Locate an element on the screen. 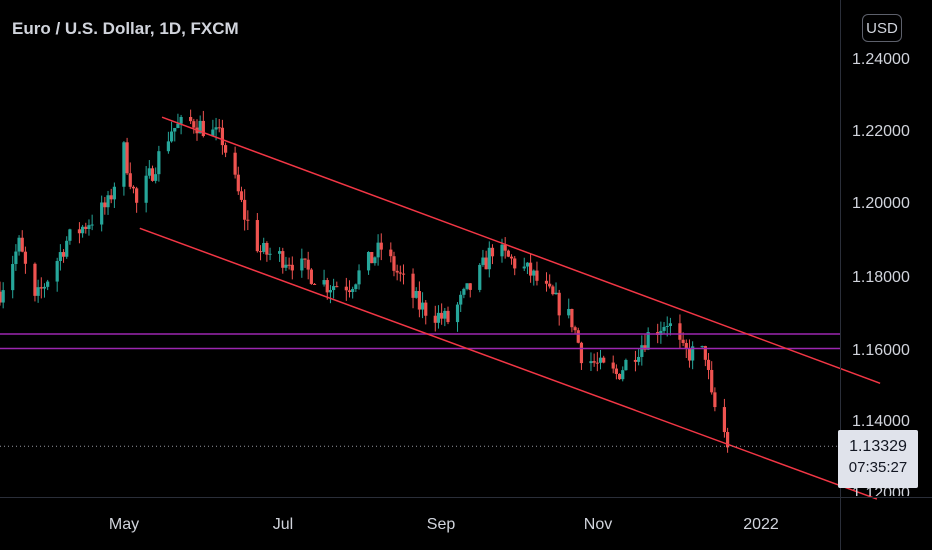  time-tick-label: Nov is located at coordinates (598, 524).